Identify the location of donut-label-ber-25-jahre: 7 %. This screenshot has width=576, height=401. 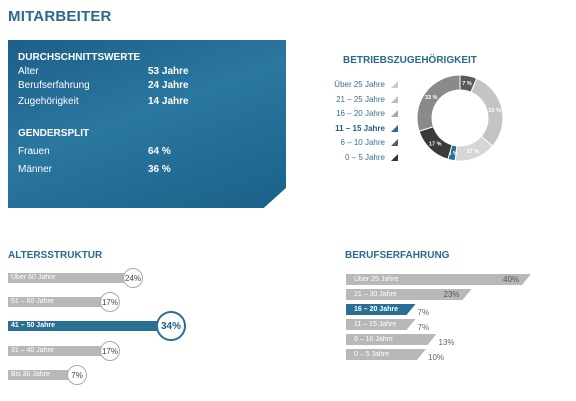
(467, 84).